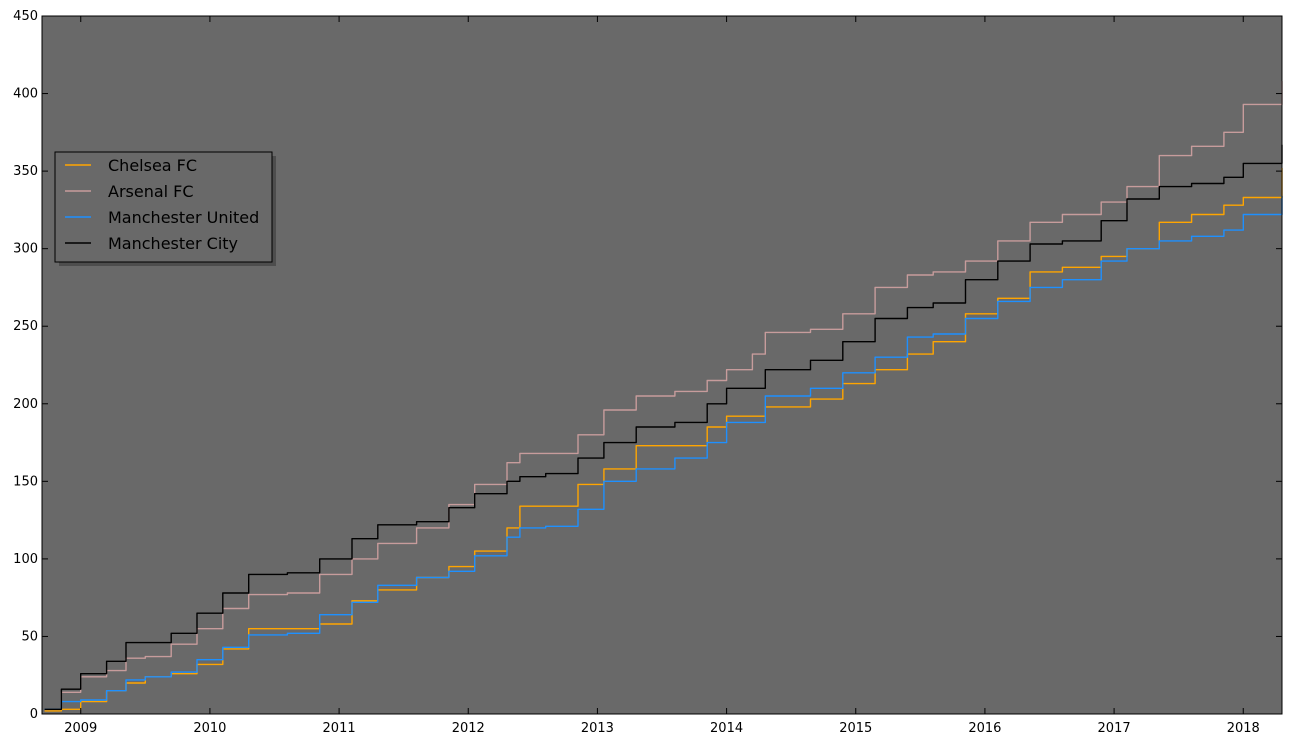 The width and height of the screenshot is (1292, 748). What do you see at coordinates (34, 714) in the screenshot?
I see `y-tick-label: 0` at bounding box center [34, 714].